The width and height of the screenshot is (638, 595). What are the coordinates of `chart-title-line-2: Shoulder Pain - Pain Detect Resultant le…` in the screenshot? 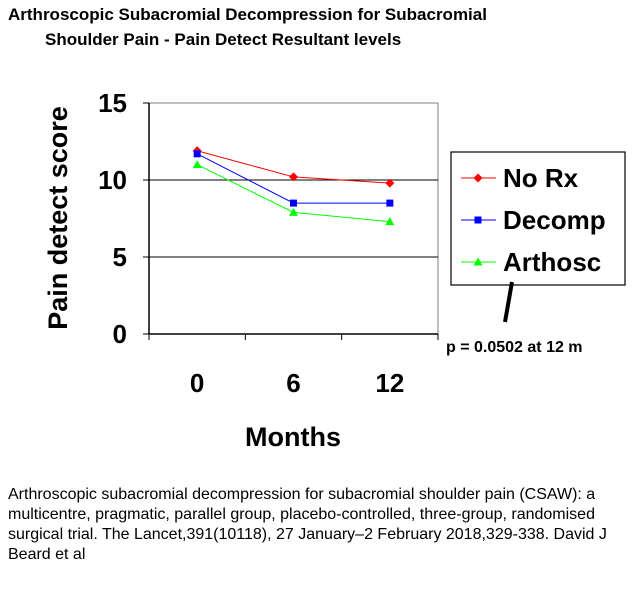 It's located at (223, 39).